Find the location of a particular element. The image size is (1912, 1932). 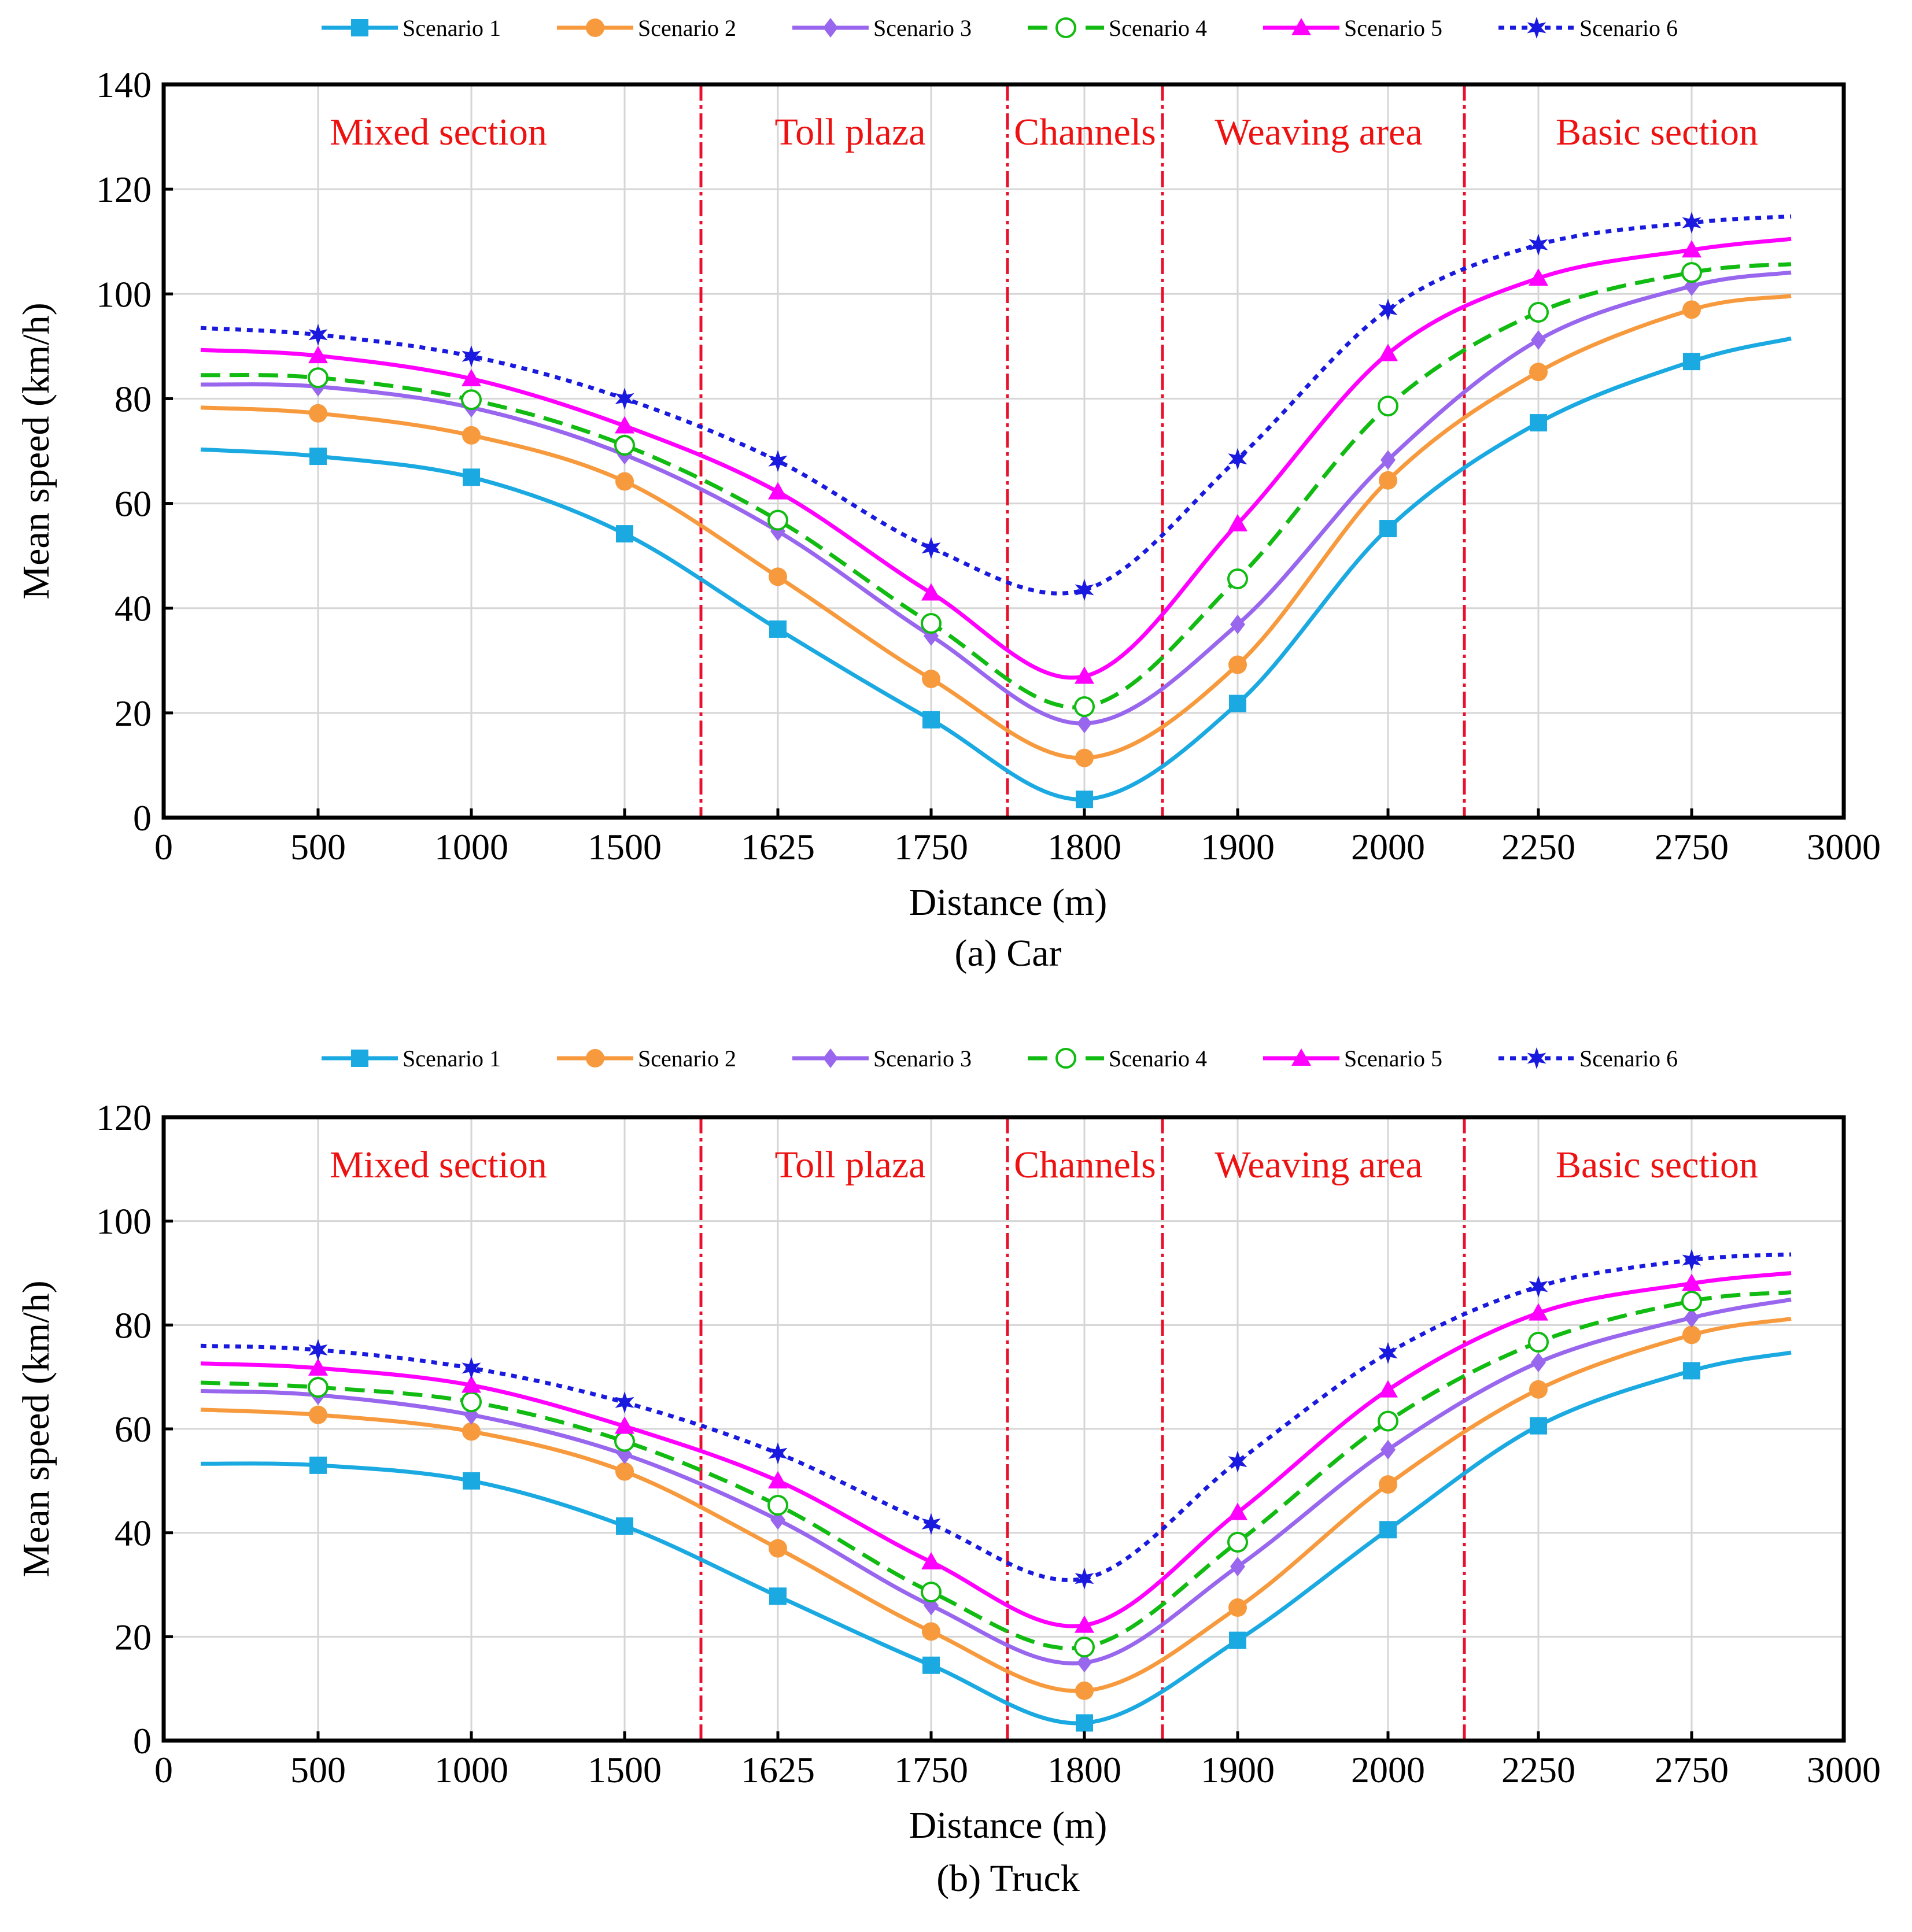

chart-caption: (b) Truck is located at coordinates (1008, 1879).